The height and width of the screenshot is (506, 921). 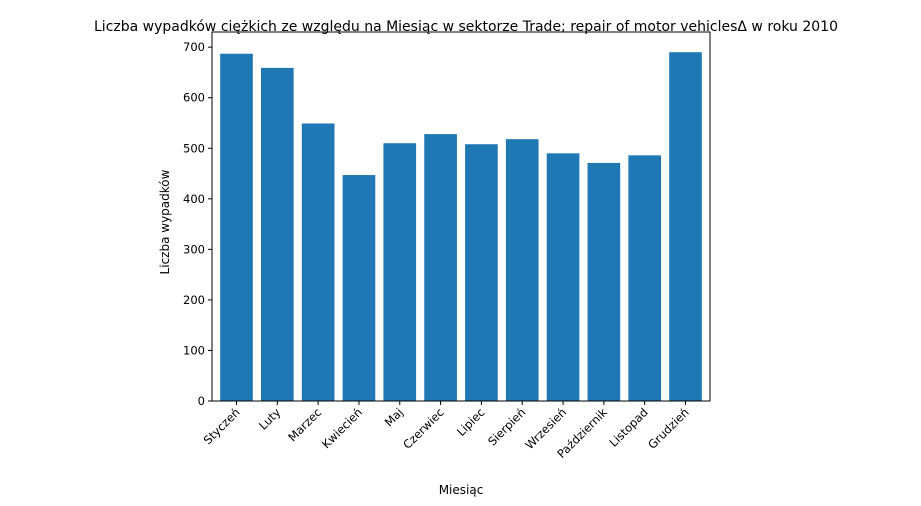 I want to click on x-tick-label: Lipiec, so click(x=471, y=422).